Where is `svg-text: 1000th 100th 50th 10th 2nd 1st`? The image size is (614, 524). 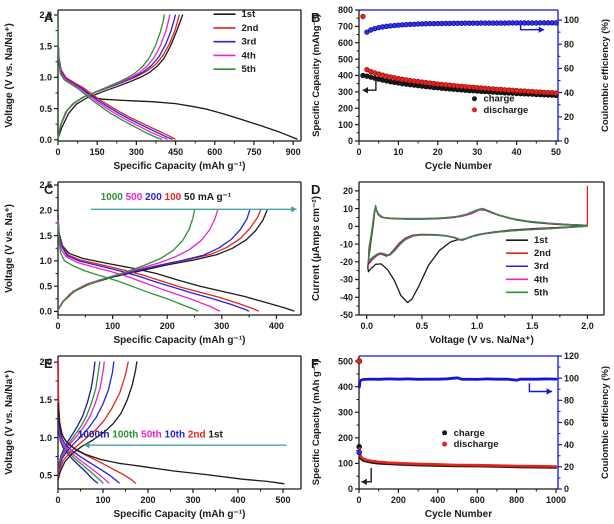
svg-text: 1000th 100th 50th 10th 2nd 1st is located at coordinates (151, 435).